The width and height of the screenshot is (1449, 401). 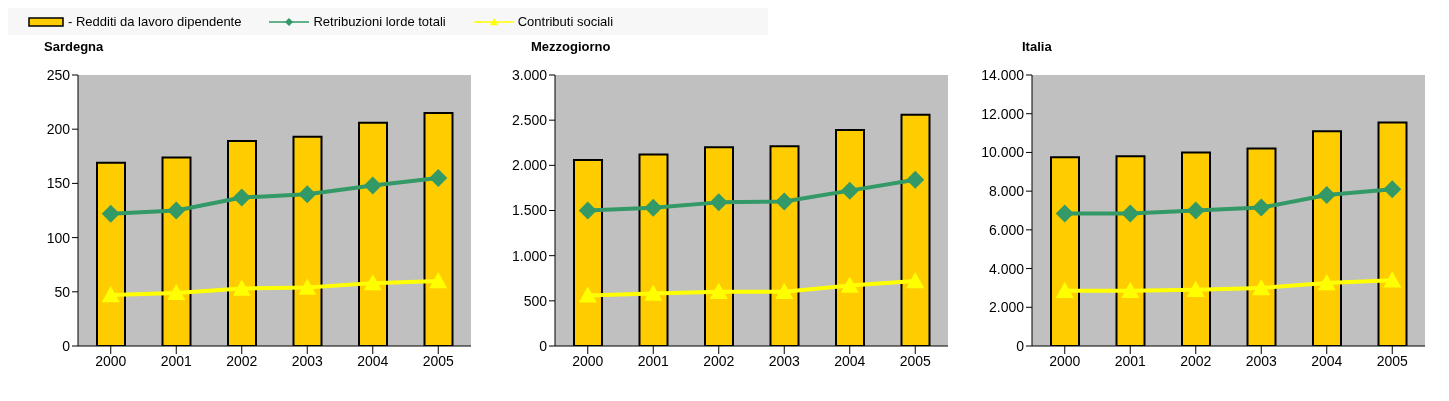 I want to click on chart-title: Italia, so click(x=1037, y=46).